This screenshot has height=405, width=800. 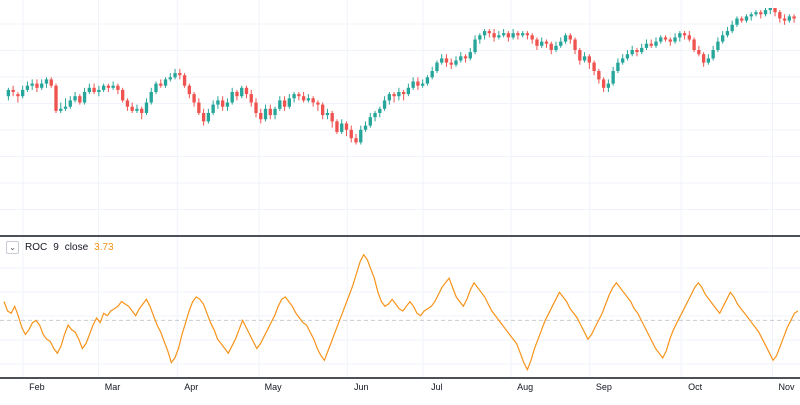 What do you see at coordinates (525, 387) in the screenshot?
I see `x-tick-label: Aug` at bounding box center [525, 387].